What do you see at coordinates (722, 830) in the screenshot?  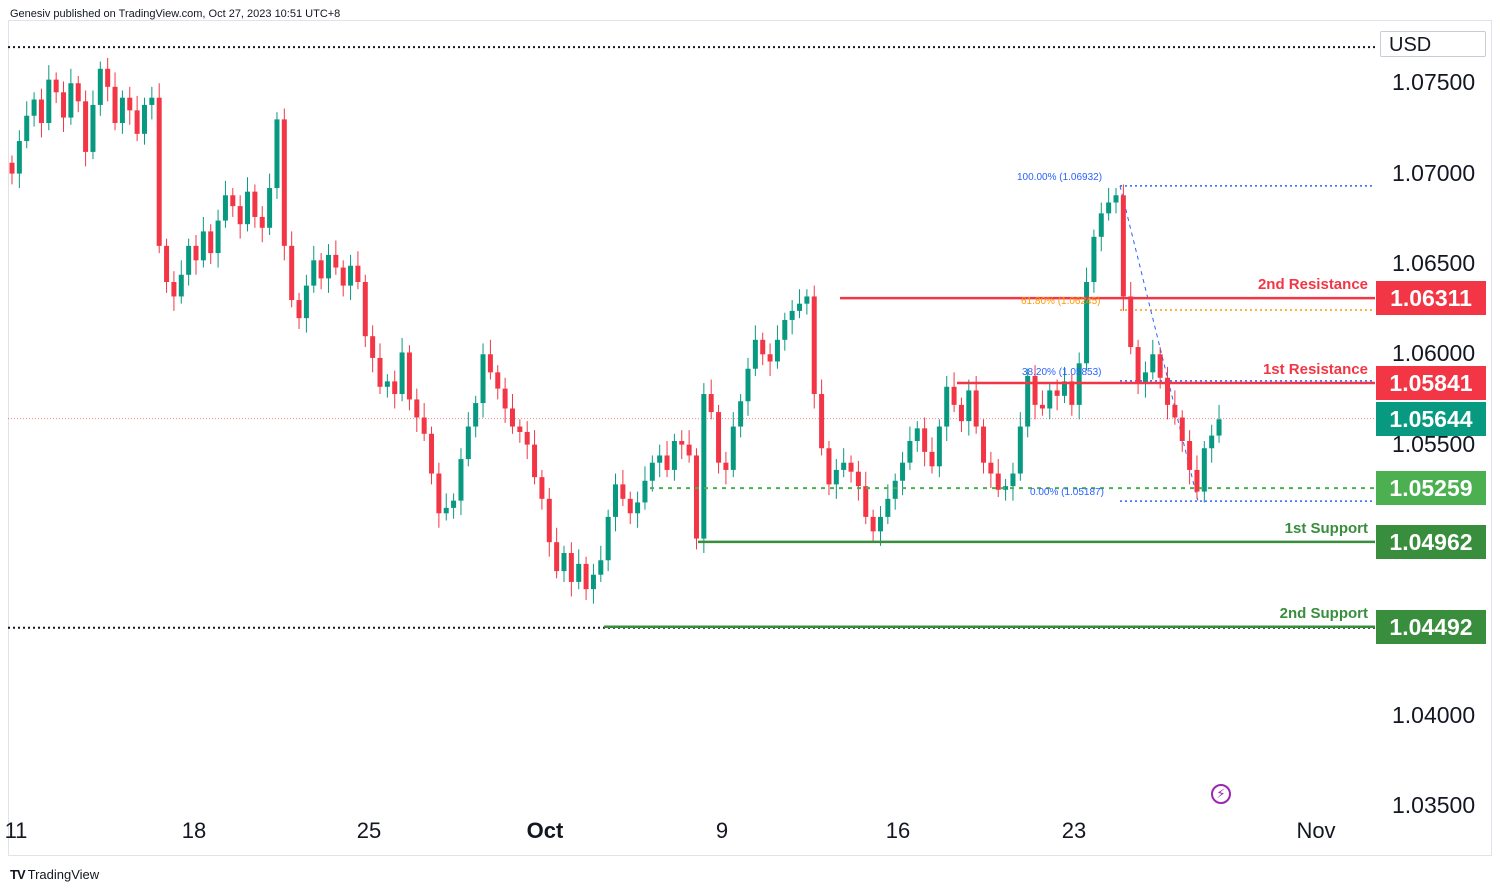 I see `x-tick-label: 9` at bounding box center [722, 830].